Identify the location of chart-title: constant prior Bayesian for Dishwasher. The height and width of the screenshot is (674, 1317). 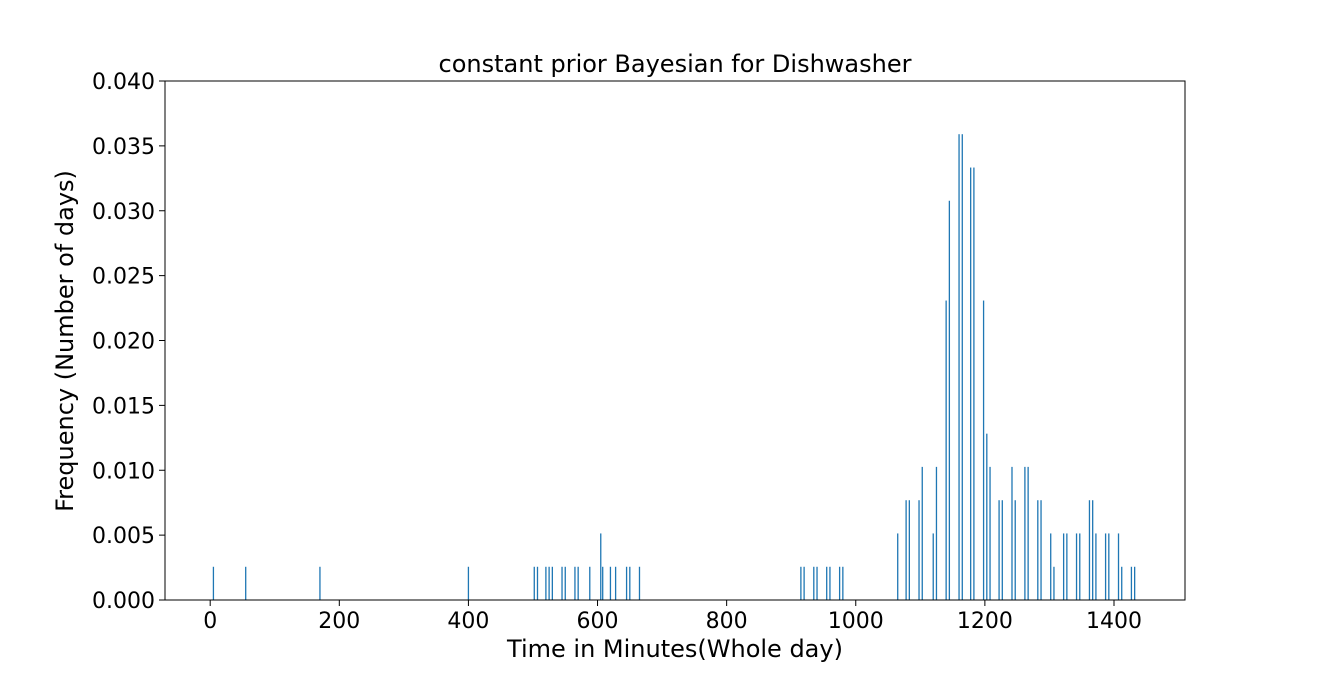
(675, 64).